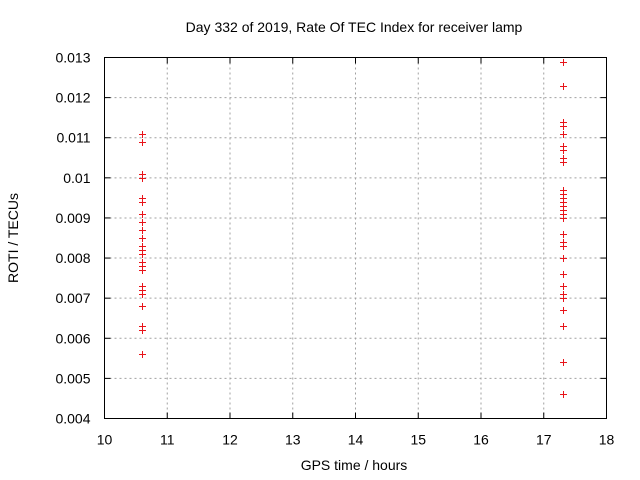 The width and height of the screenshot is (640, 480). Describe the element at coordinates (230, 440) in the screenshot. I see `x-tick-label: 12` at that location.